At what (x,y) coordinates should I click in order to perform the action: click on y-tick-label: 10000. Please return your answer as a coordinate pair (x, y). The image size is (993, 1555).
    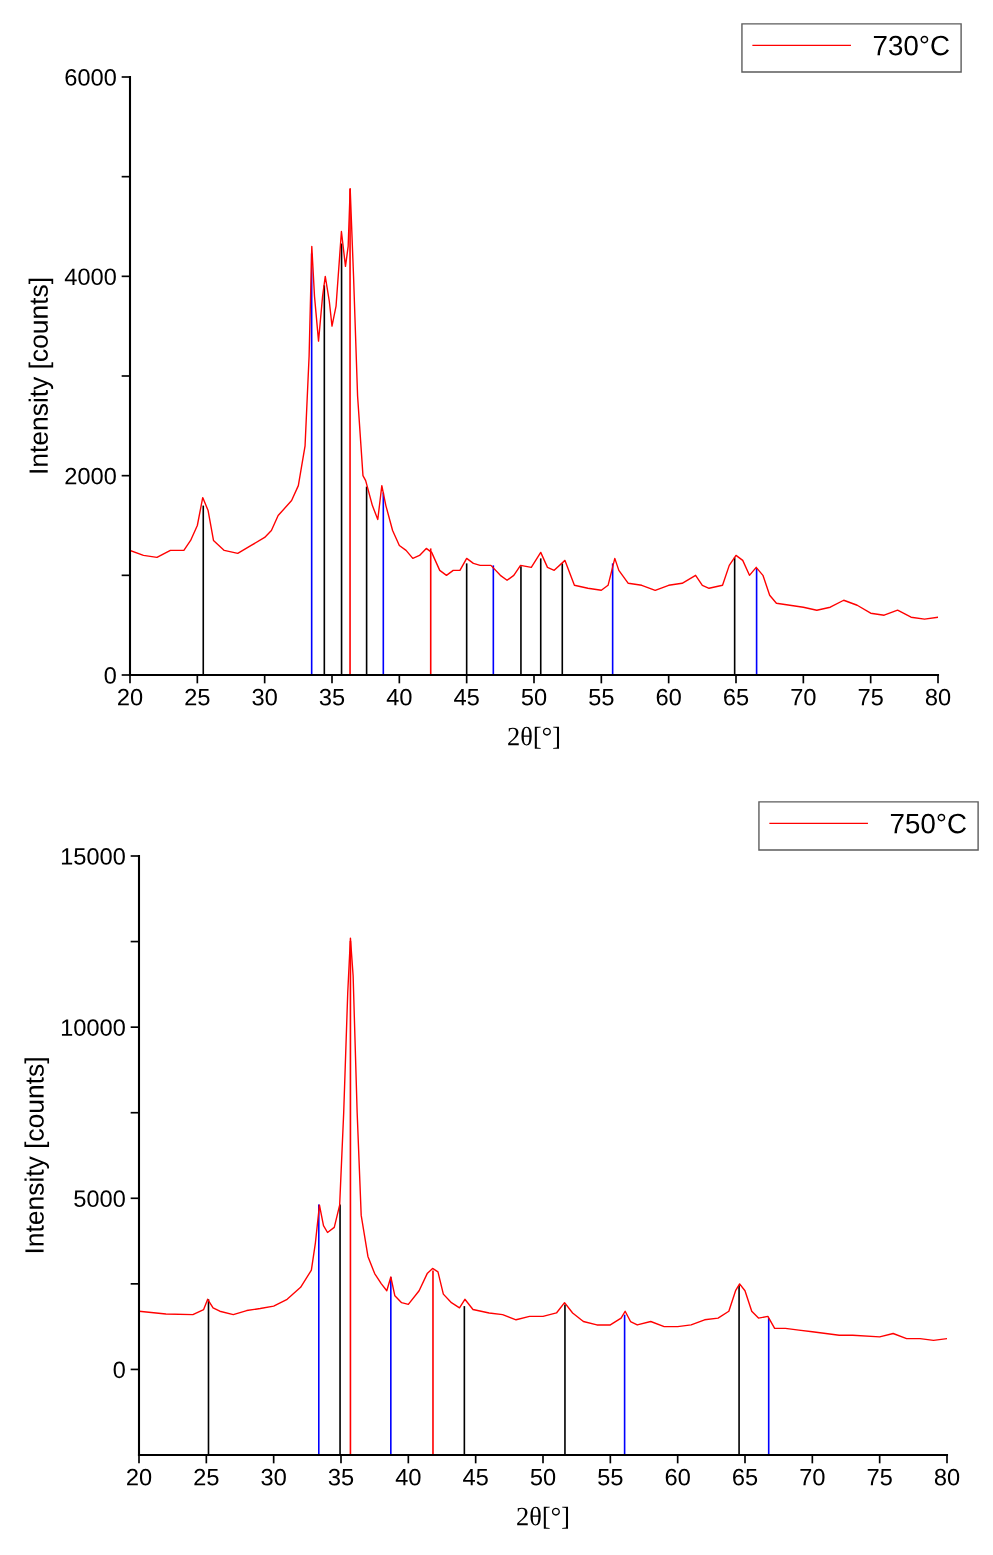
    Looking at the image, I should click on (93, 1027).